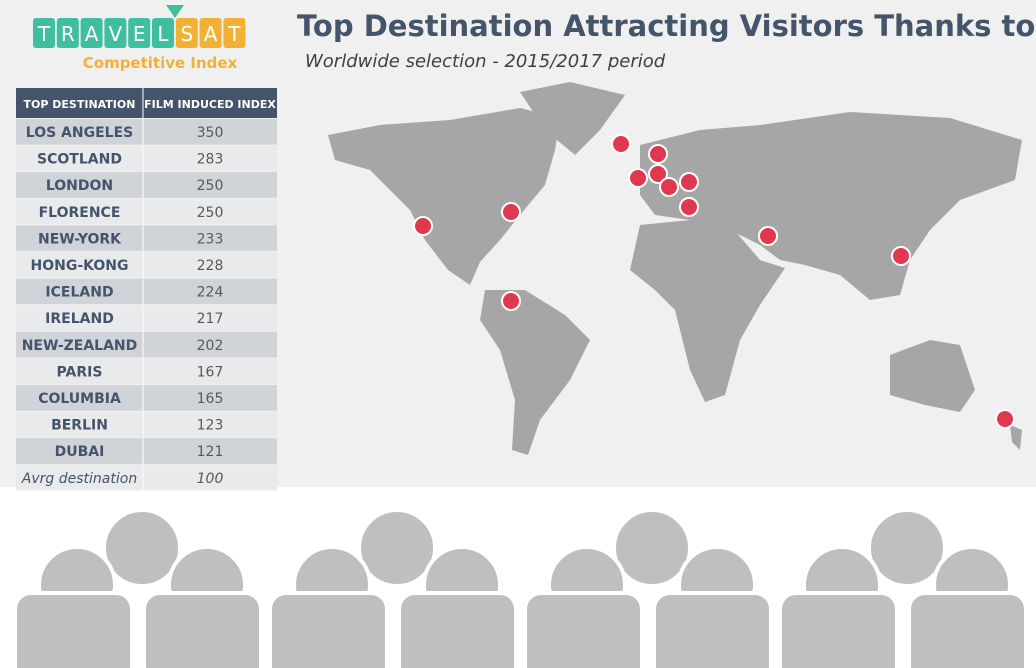 Image resolution: width=1036 pixels, height=668 pixels. What do you see at coordinates (210, 160) in the screenshot?
I see `index-value: 283` at bounding box center [210, 160].